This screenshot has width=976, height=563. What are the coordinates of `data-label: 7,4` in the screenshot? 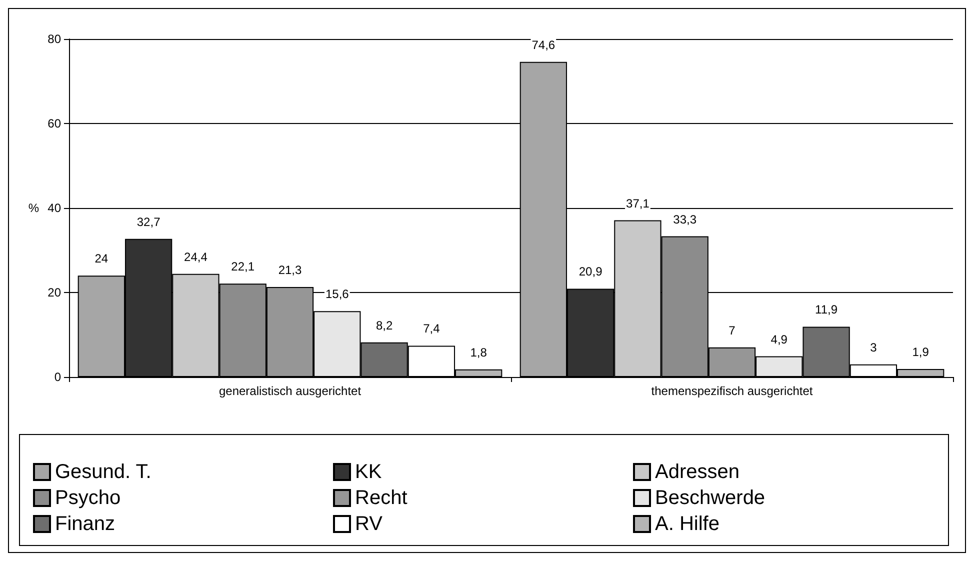 It's located at (431, 329).